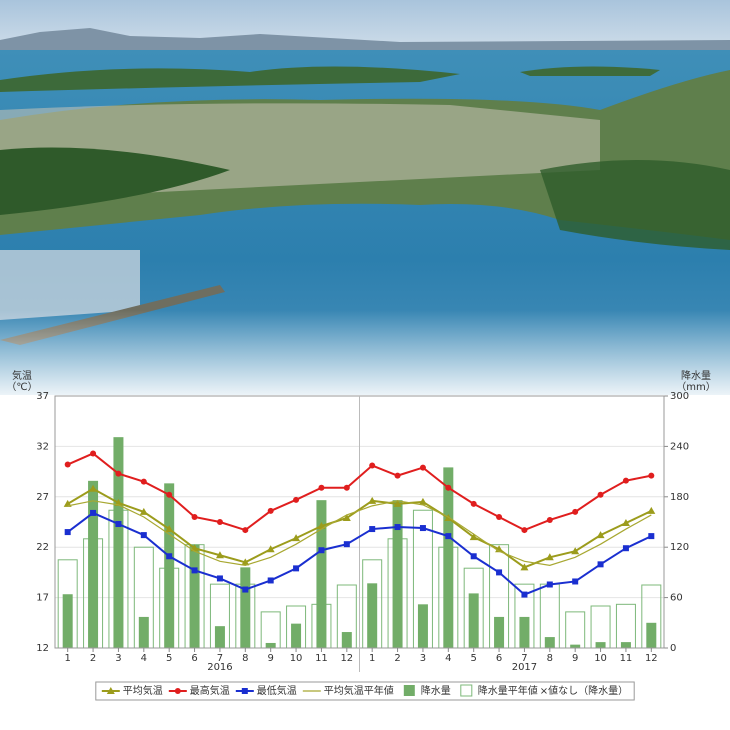  I want to click on legend-note: ×値なし（降水量）, so click(584, 690).